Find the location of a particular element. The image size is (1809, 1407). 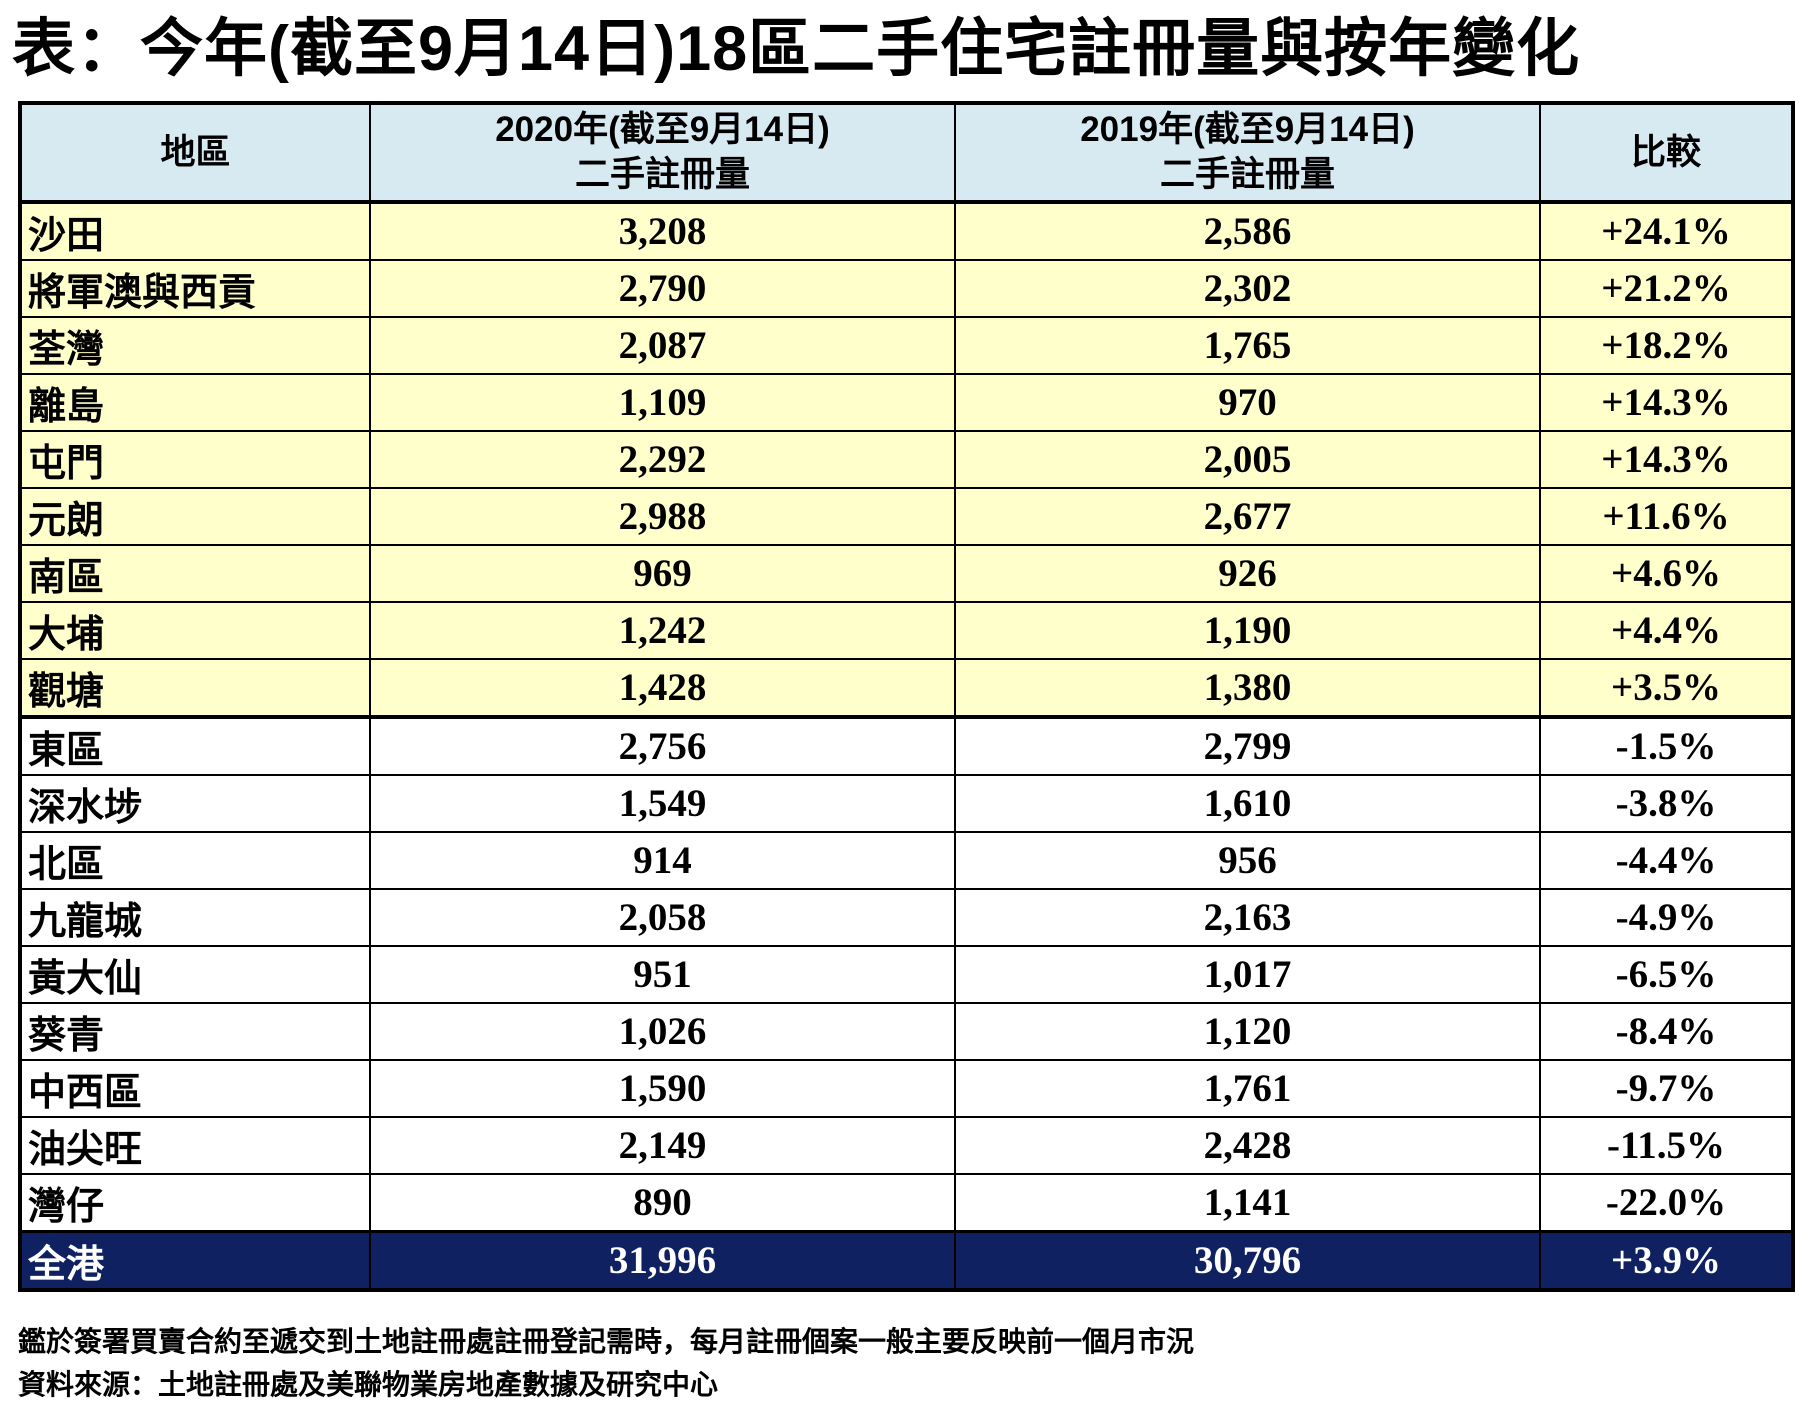

district-cell: 元朗 is located at coordinates (195, 516).